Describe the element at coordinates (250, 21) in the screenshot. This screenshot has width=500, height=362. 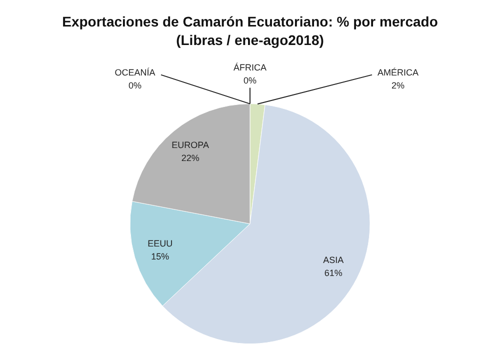
I see `chart-title: Exportaciones de Camarón Ecuatoriano: % por mercado` at that location.